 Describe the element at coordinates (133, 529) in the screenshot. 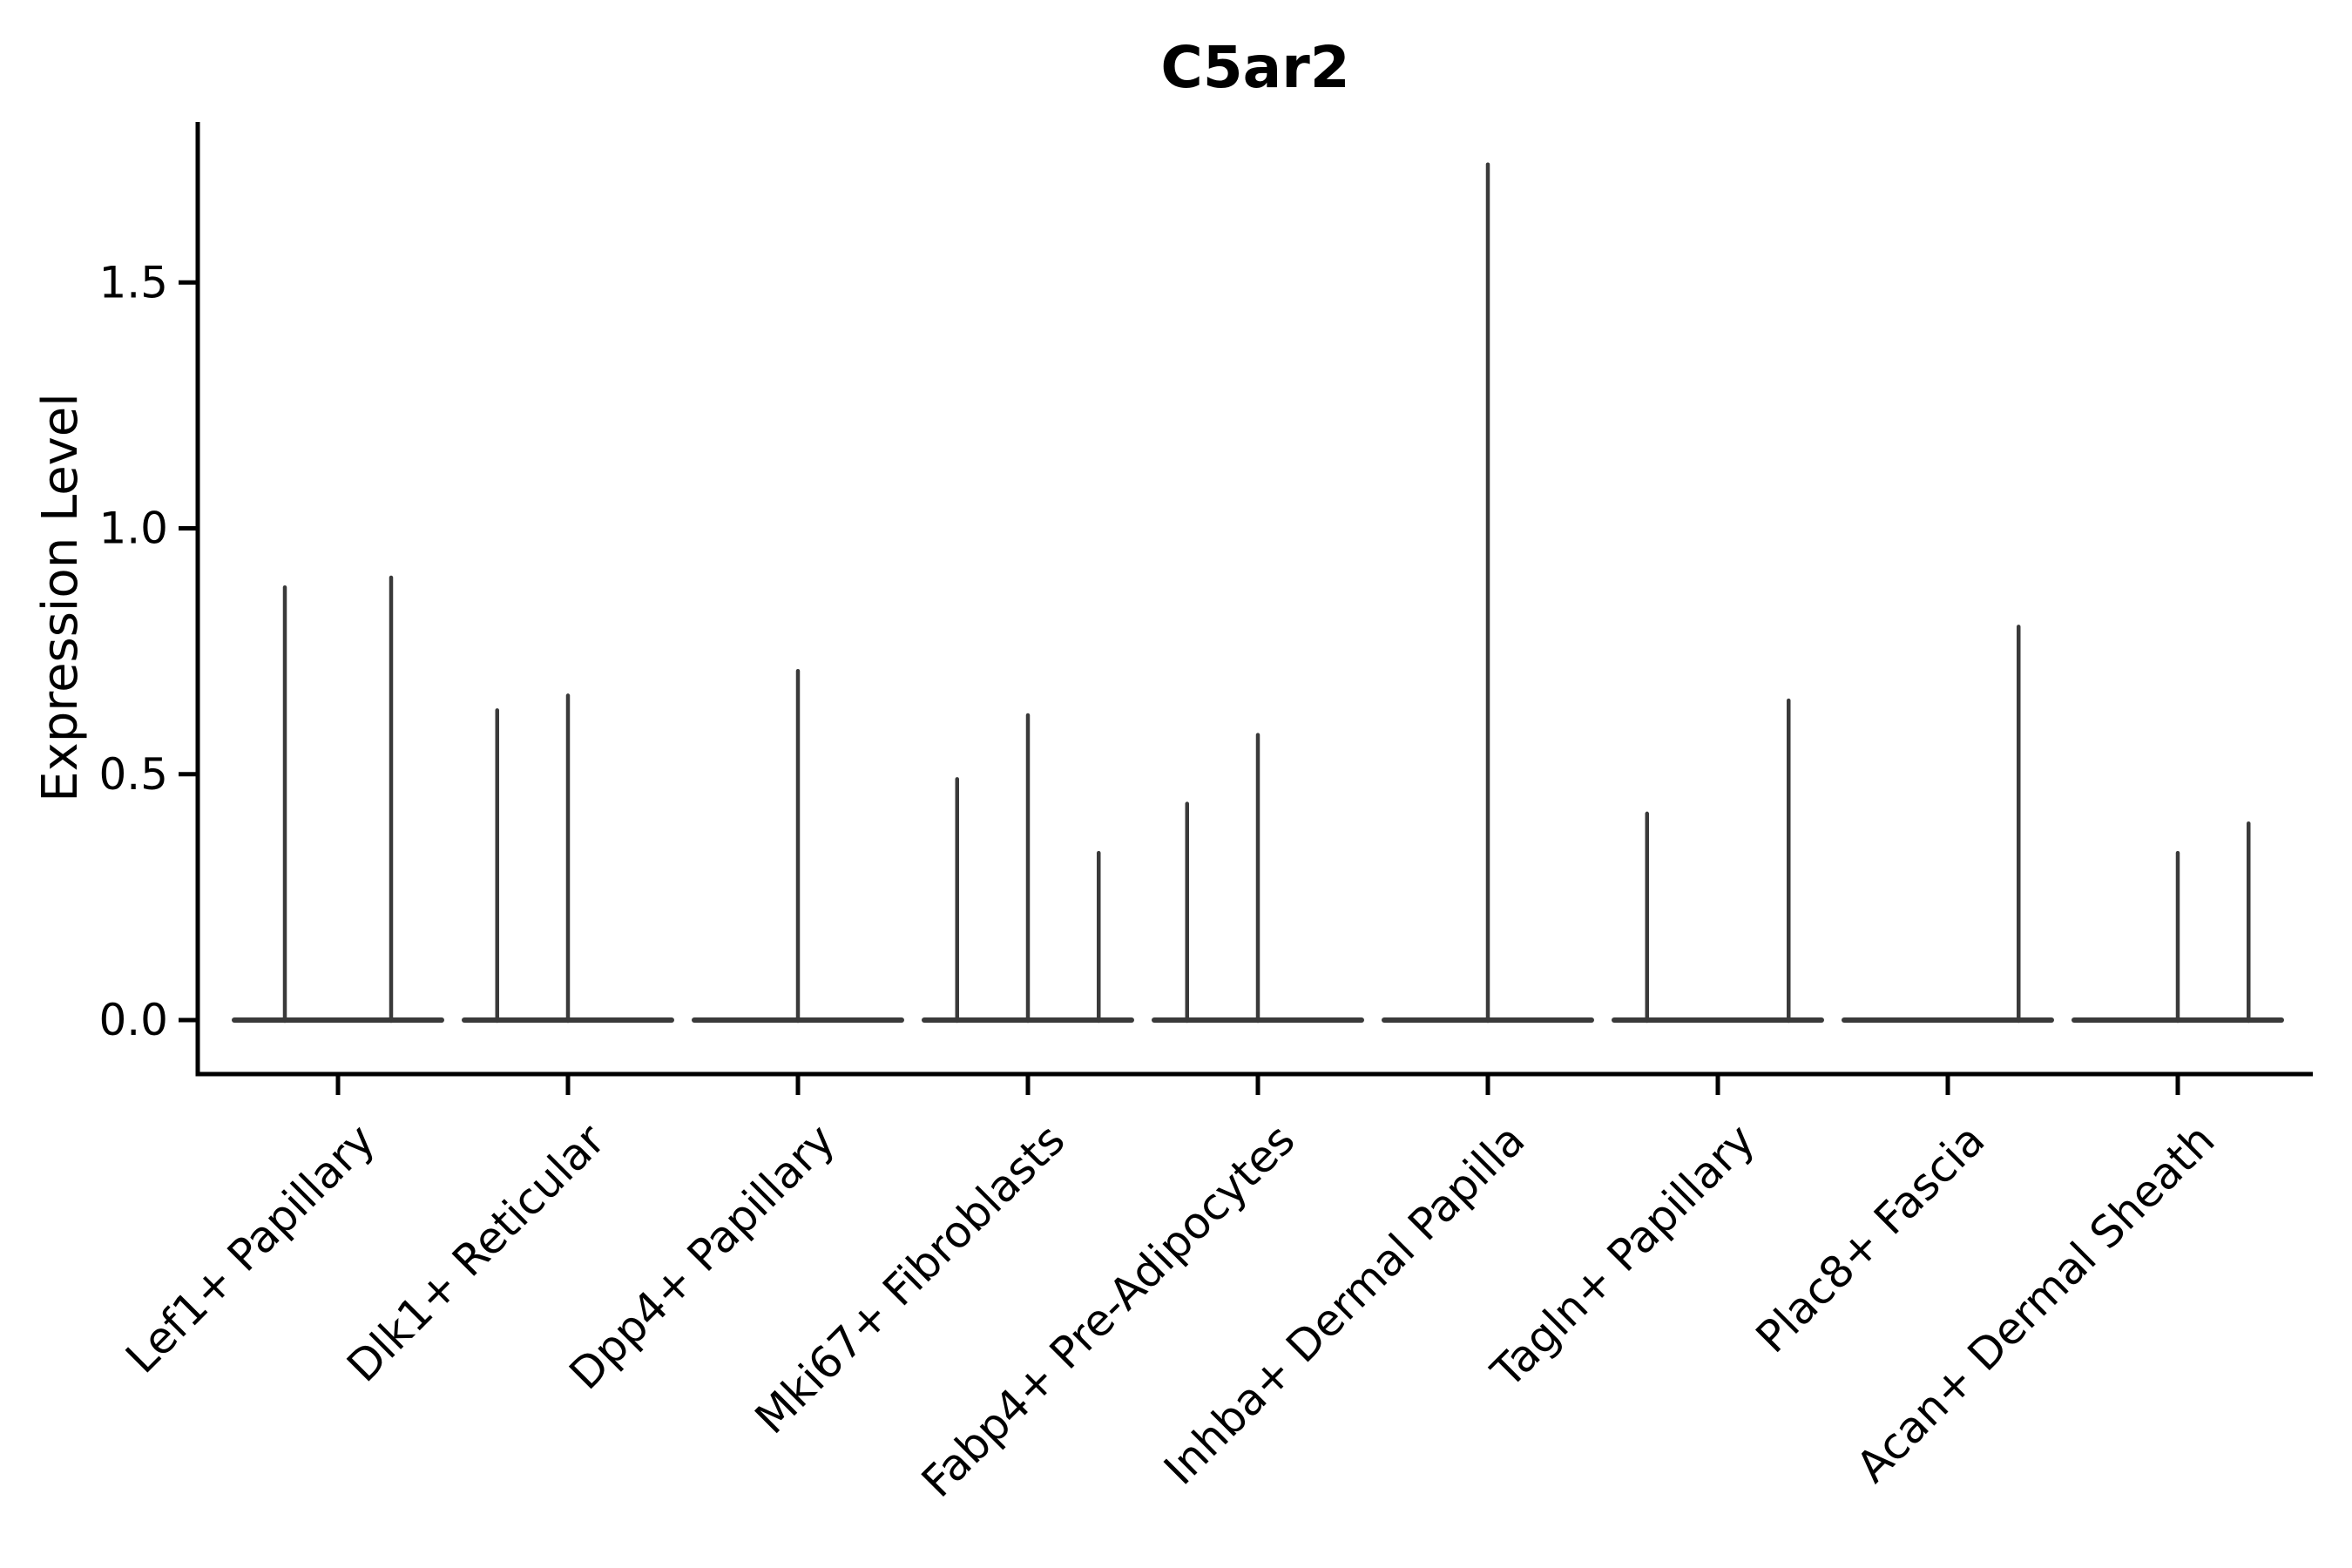

I see `y-tick-label: 1.0` at that location.